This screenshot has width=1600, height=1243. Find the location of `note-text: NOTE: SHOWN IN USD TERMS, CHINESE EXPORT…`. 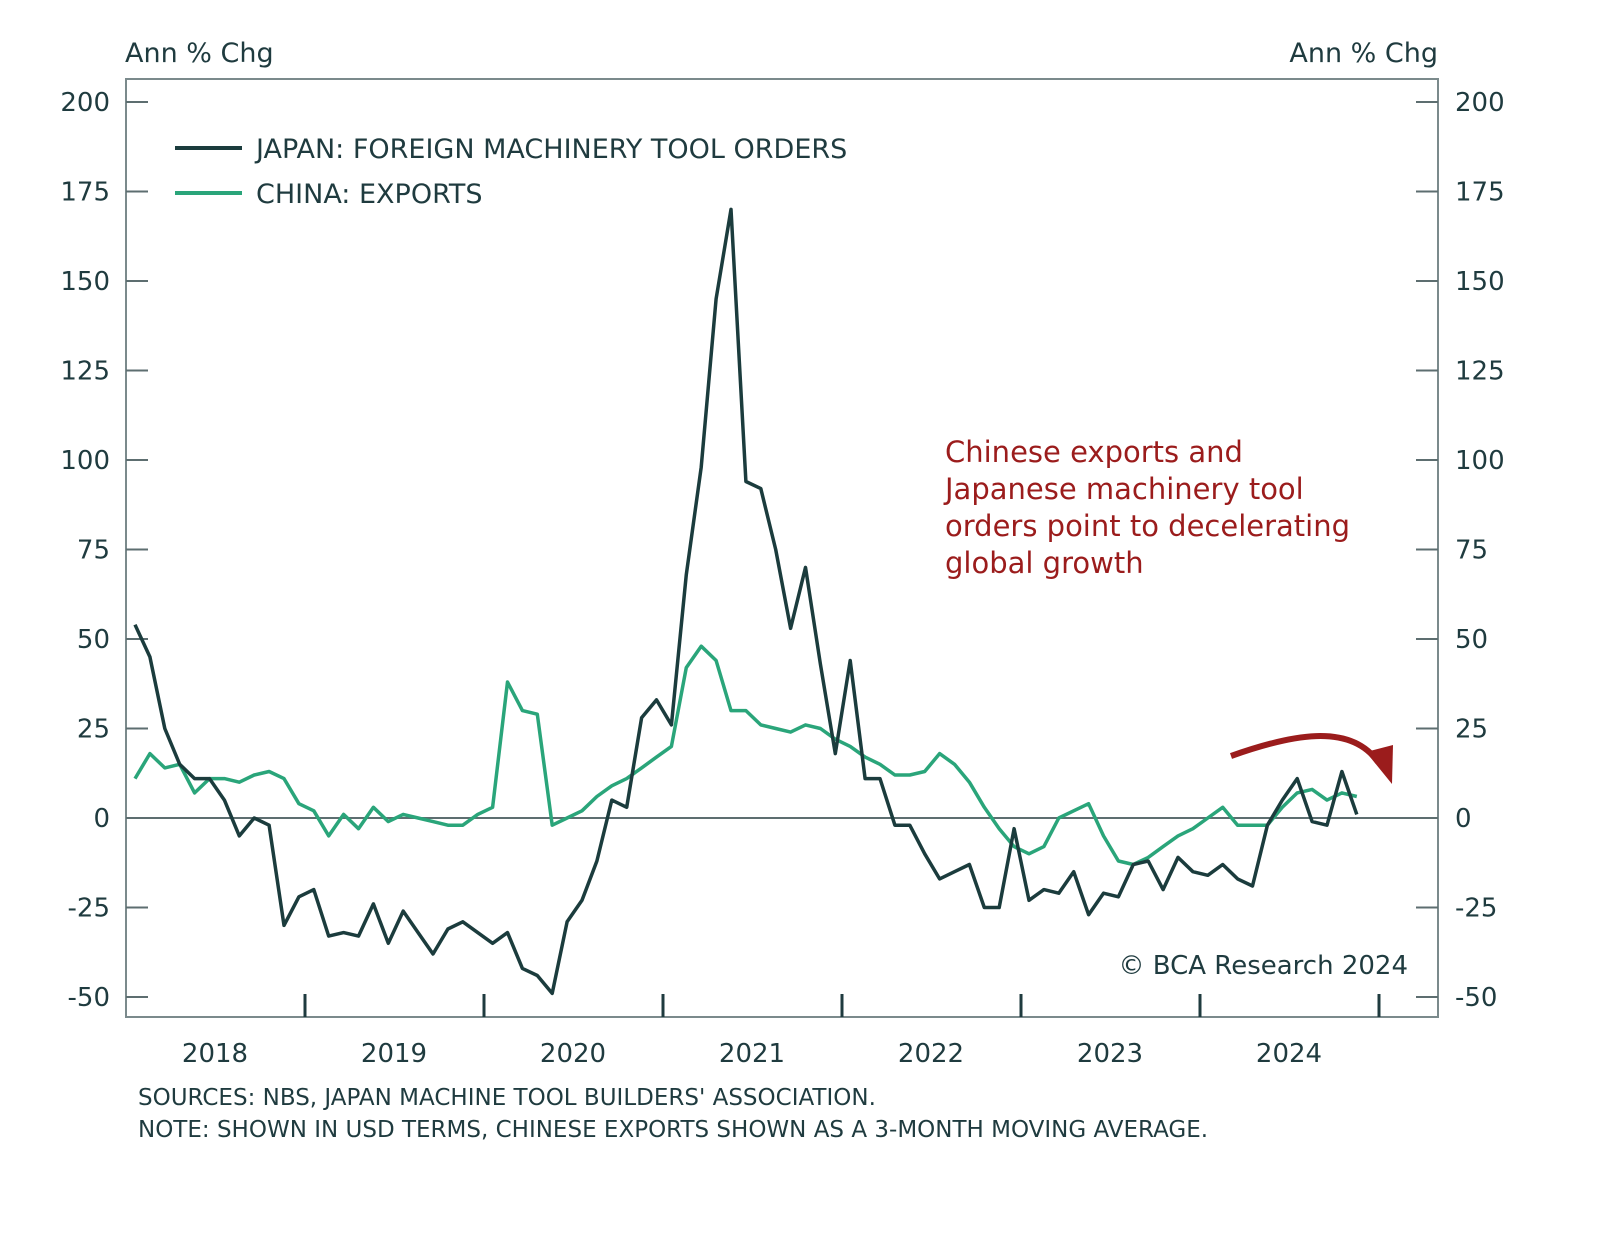

note-text: NOTE: SHOWN IN USD TERMS, CHINESE EXPORT… is located at coordinates (673, 1130).